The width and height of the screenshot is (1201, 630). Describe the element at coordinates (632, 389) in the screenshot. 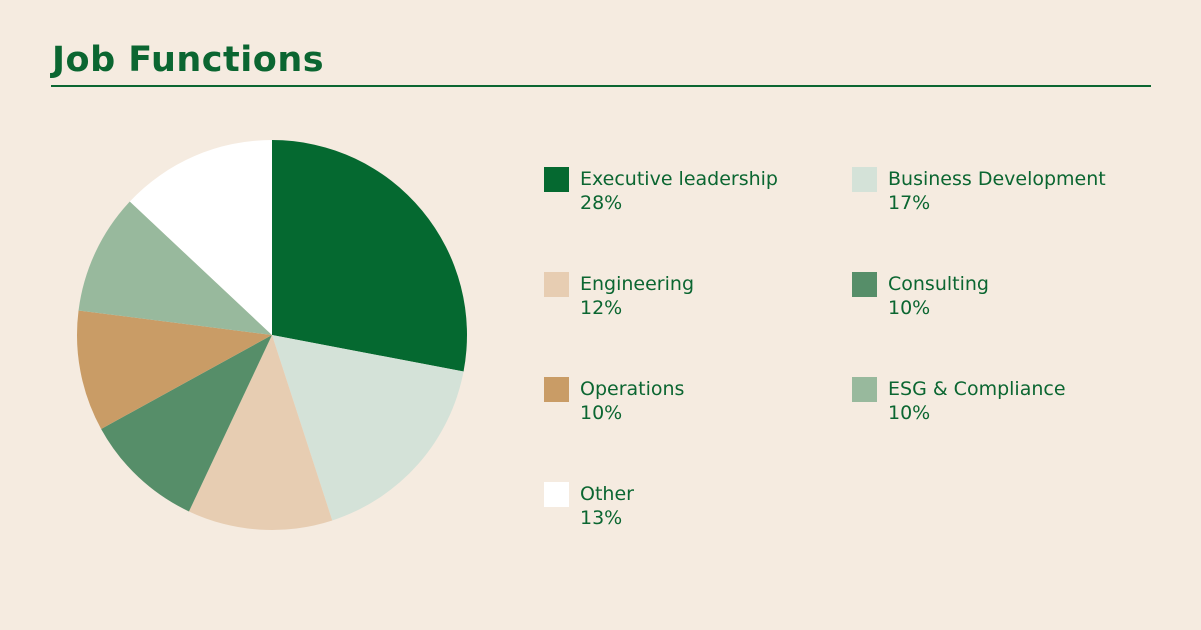

I see `legend-label: Operations` at that location.